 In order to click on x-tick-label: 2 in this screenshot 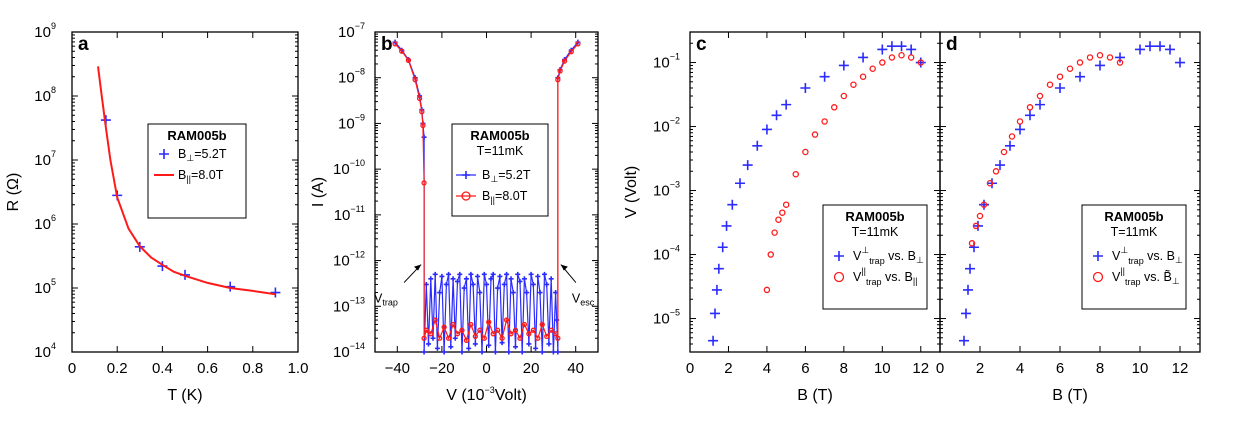, I will do `click(728, 368)`.